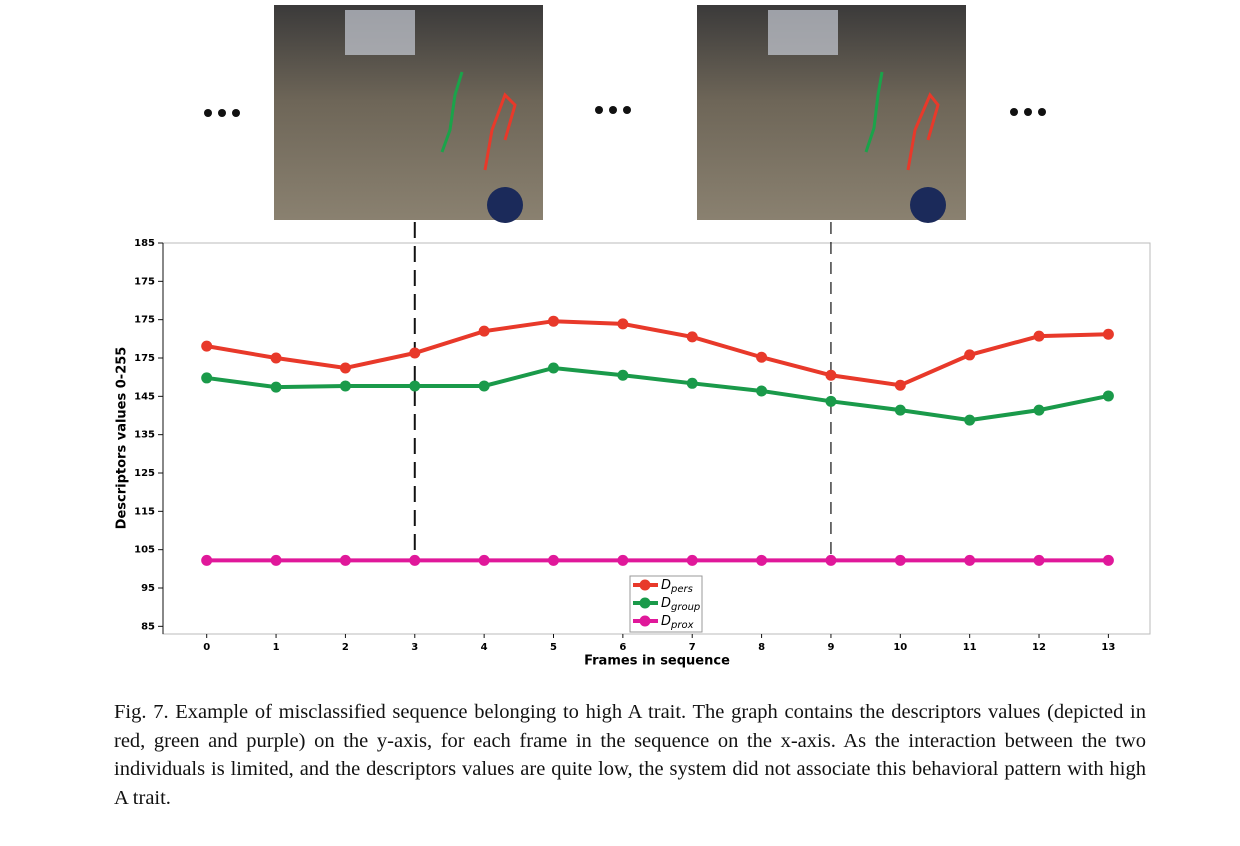 Image resolution: width=1240 pixels, height=846 pixels. Describe the element at coordinates (148, 626) in the screenshot. I see `y-tick-label: 85` at that location.